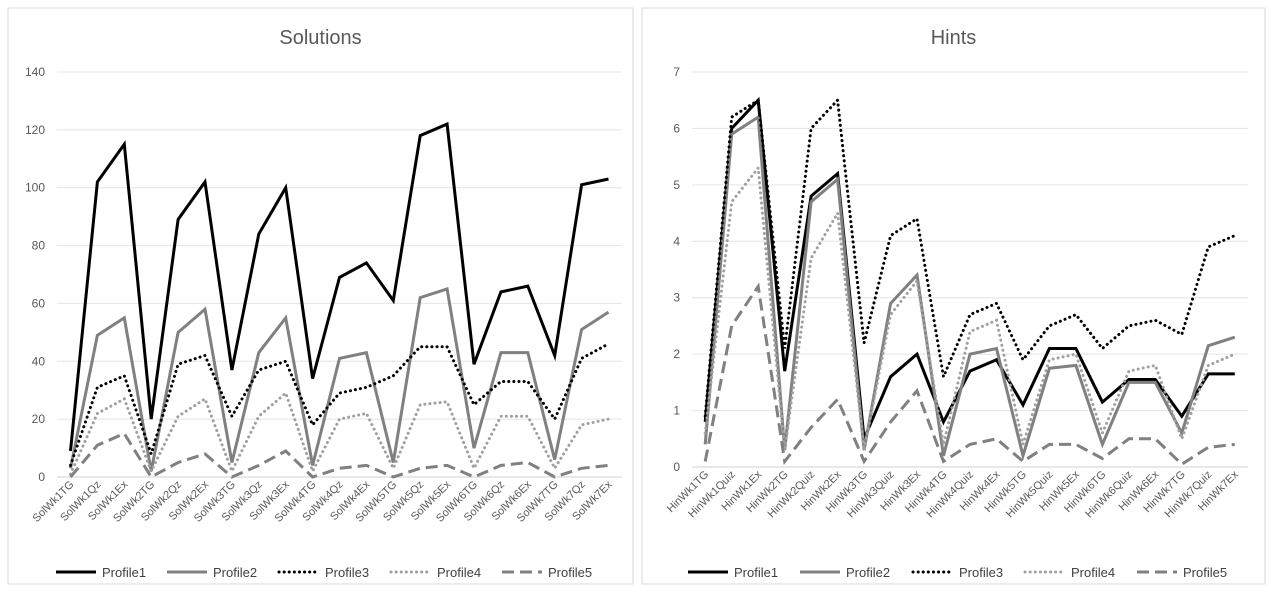 The width and height of the screenshot is (1271, 592). What do you see at coordinates (676, 411) in the screenshot?
I see `hints-y-tick-label: 1` at bounding box center [676, 411].